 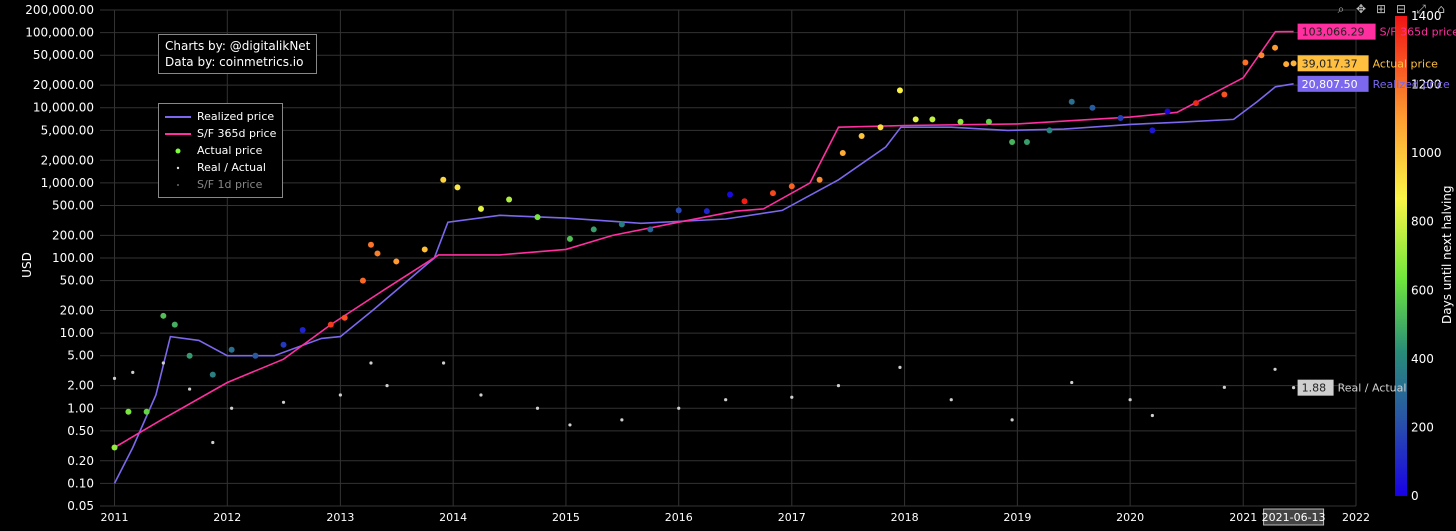 What do you see at coordinates (63, 108) in the screenshot?
I see `y-tick-label: 10,000.00` at bounding box center [63, 108].